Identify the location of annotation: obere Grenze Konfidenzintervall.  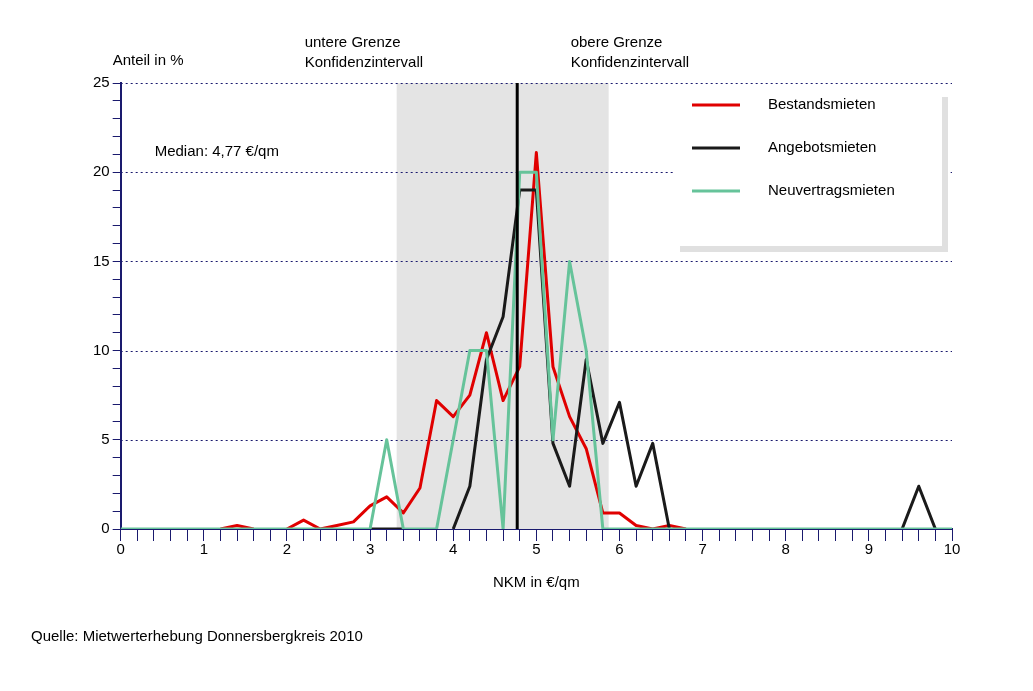
(630, 51).